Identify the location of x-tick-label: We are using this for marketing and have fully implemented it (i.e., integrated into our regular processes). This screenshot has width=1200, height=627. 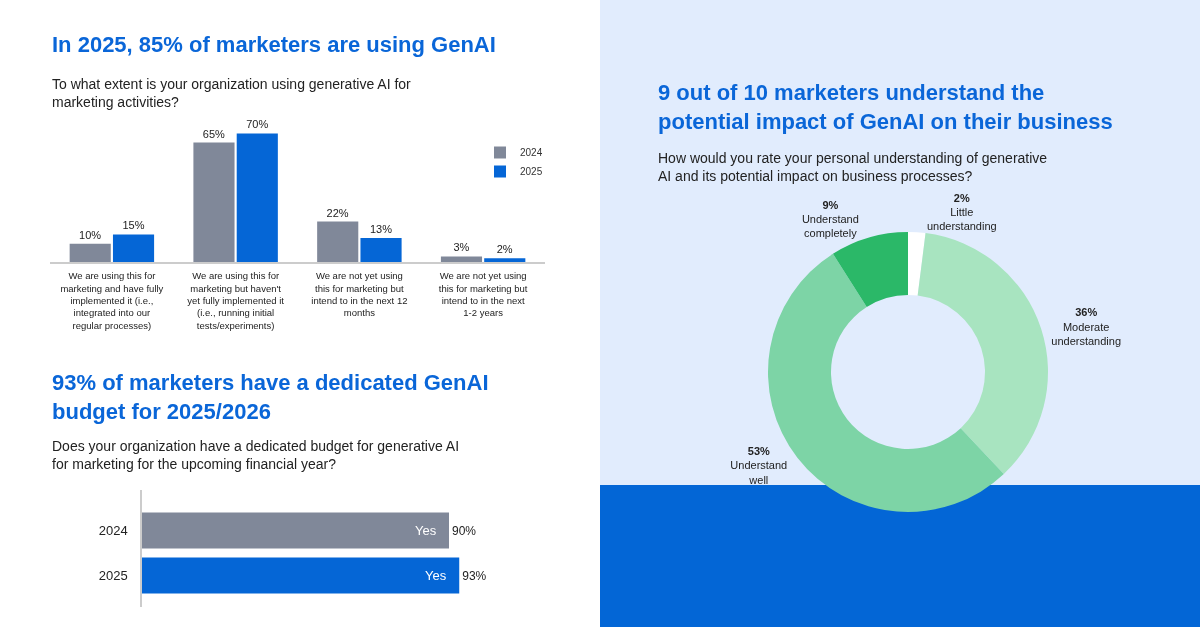
(112, 300).